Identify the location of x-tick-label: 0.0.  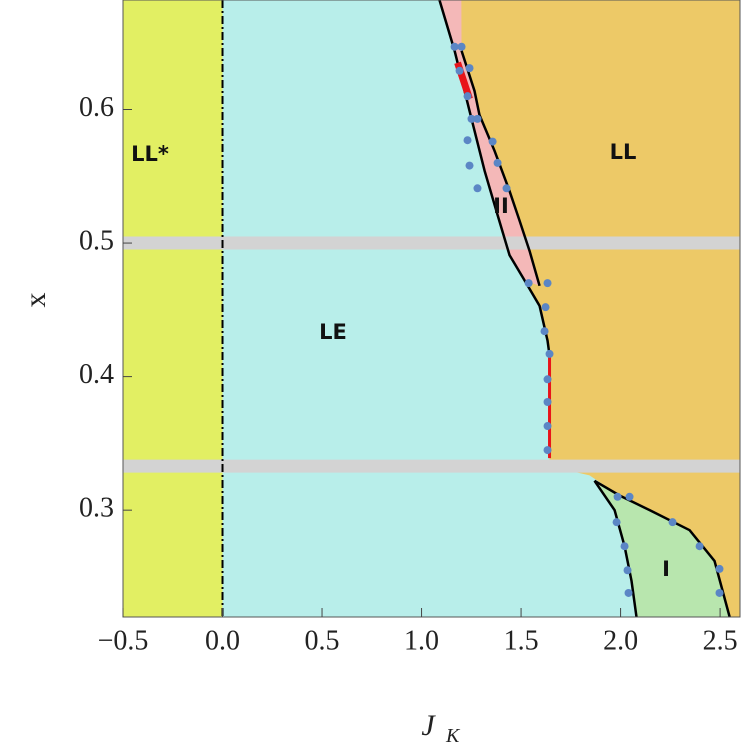
(222, 640).